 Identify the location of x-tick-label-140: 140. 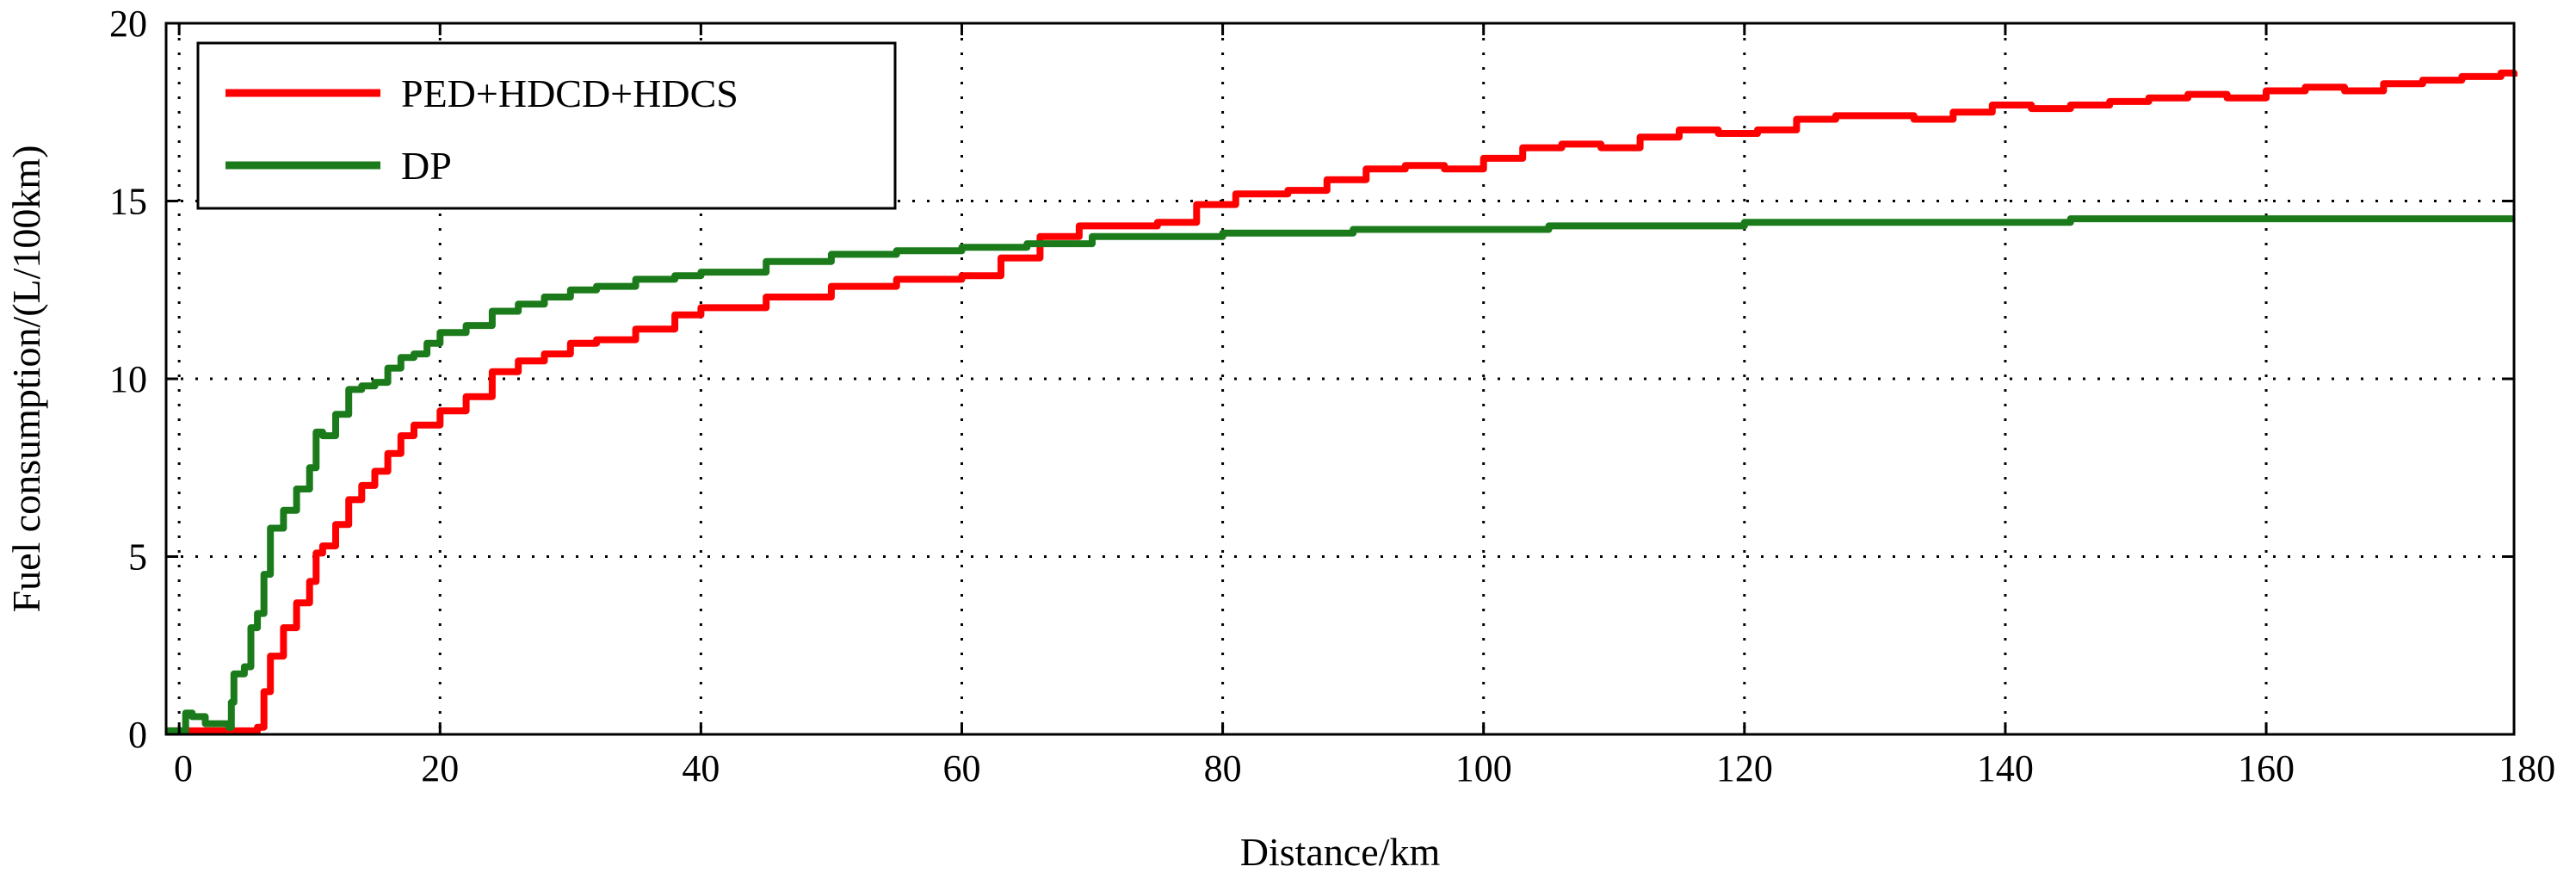
(2005, 768).